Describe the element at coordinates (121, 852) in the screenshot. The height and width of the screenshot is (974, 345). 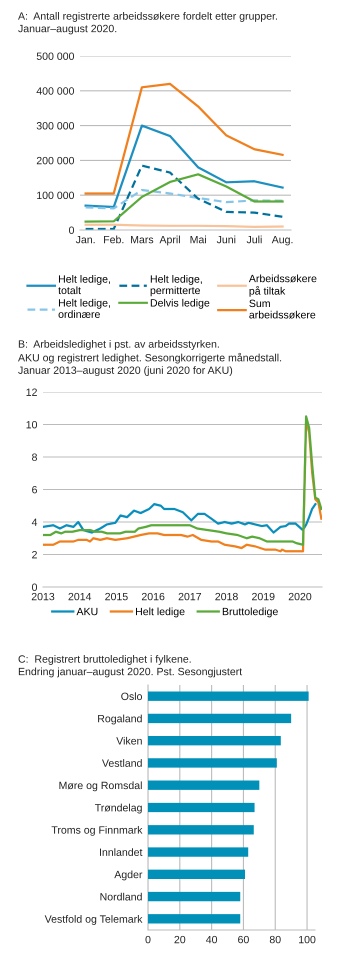
I see `y-tick-label: Innlandet` at that location.